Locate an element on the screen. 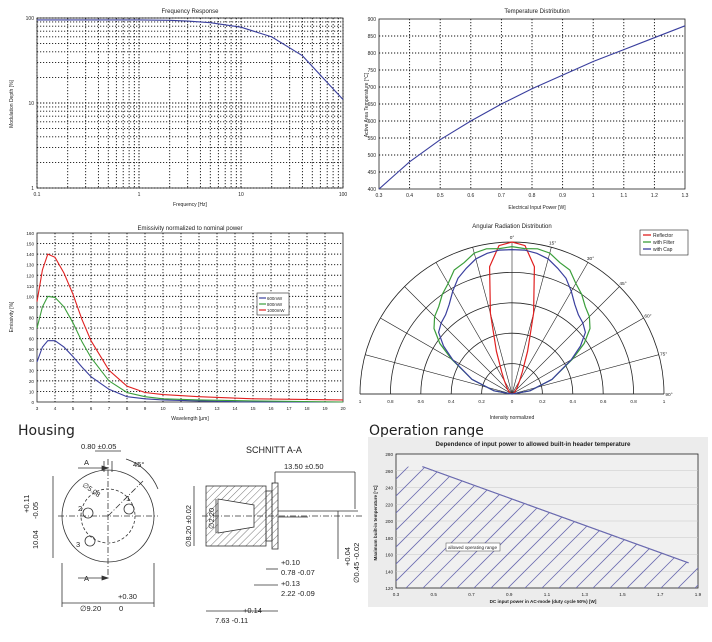 This screenshot has height=642, width=712. y-tick-label: 10 is located at coordinates (31, 104).